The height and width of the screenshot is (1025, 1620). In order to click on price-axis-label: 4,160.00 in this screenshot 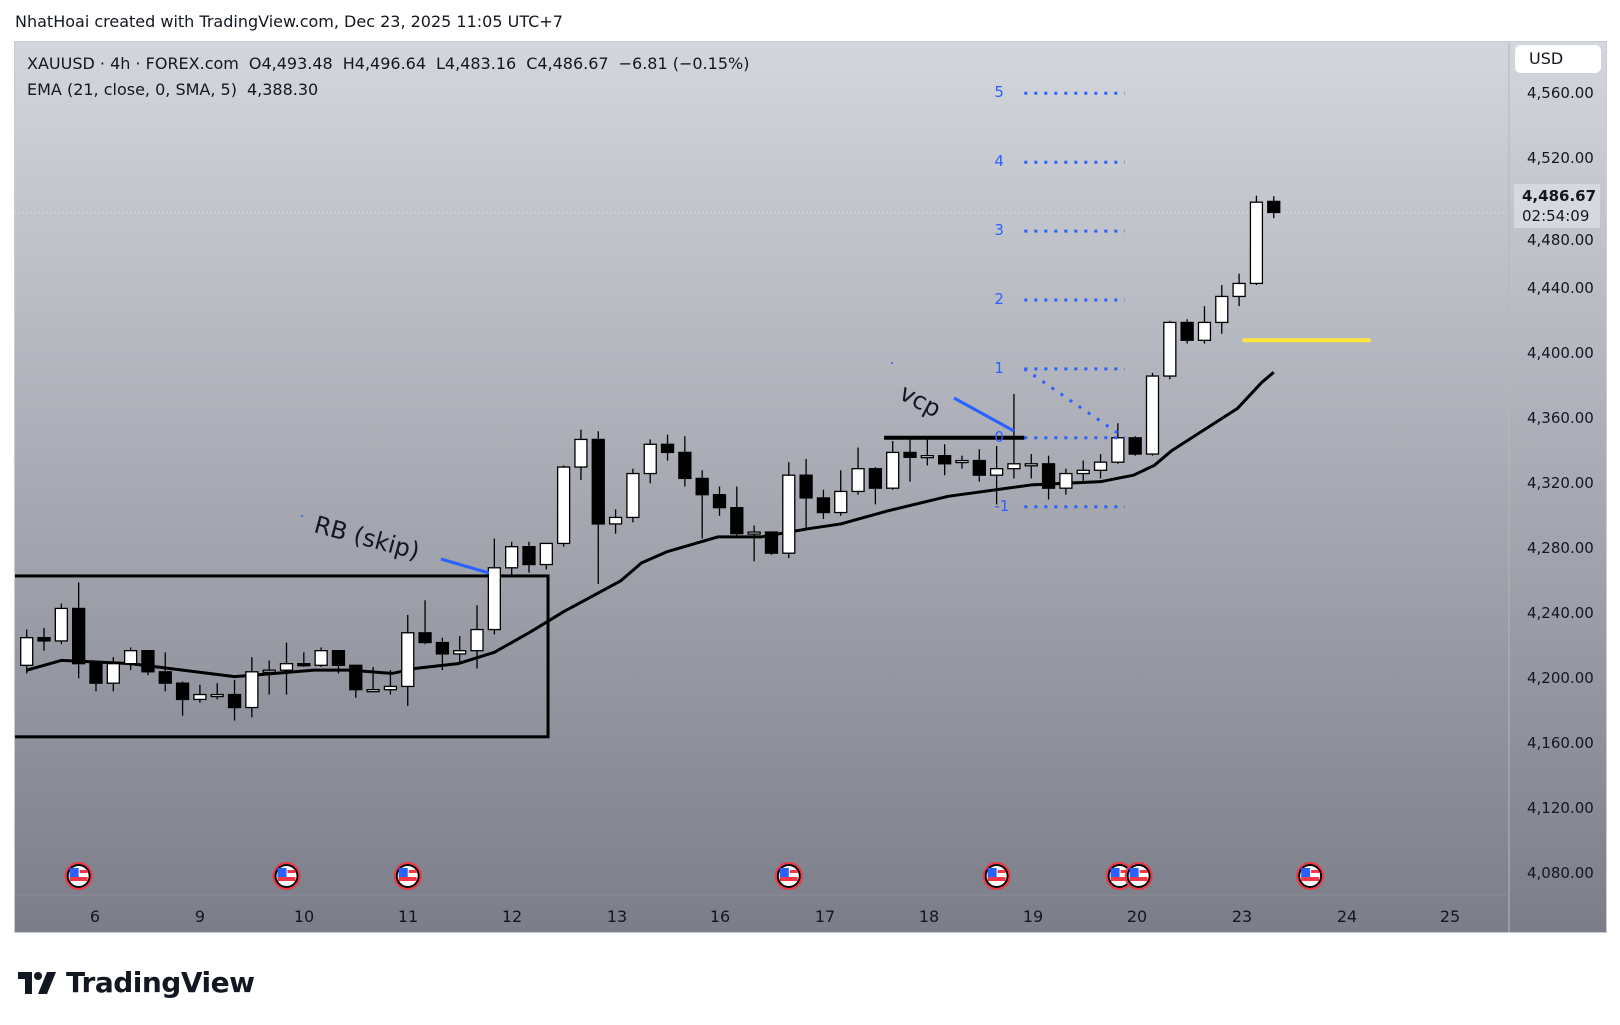, I will do `click(1560, 743)`.